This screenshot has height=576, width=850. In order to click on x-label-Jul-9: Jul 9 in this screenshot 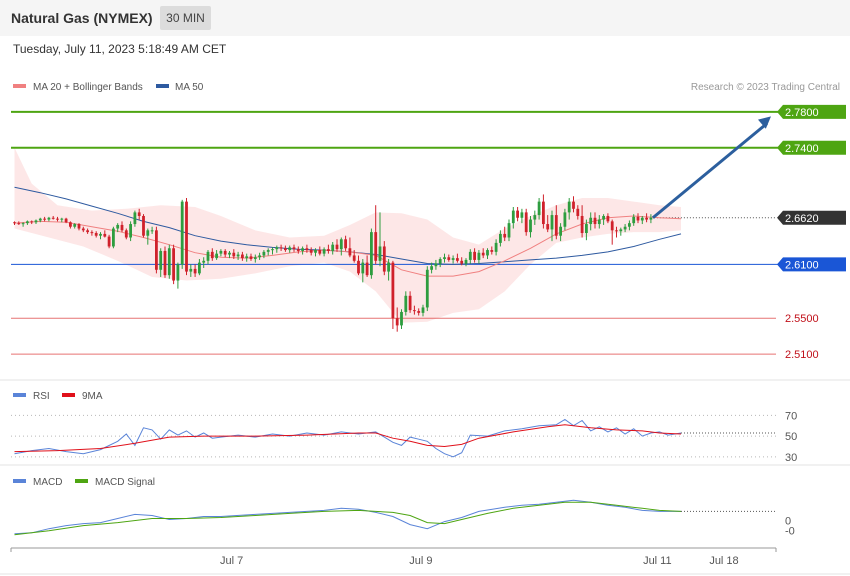, I will do `click(420, 561)`.